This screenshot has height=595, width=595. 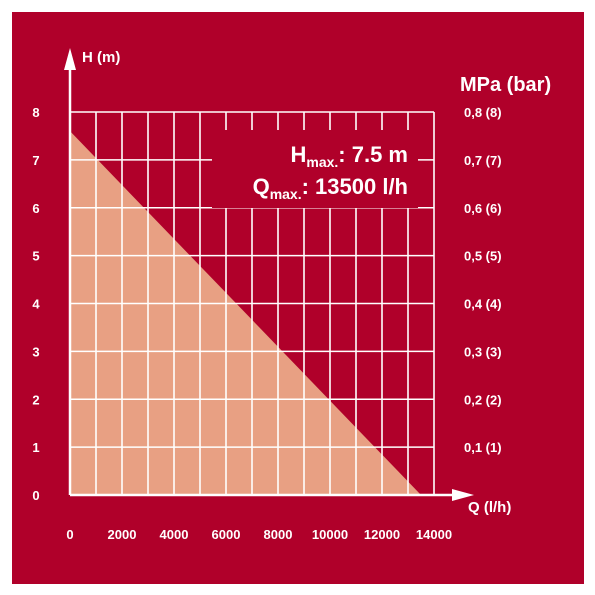 I want to click on annotation-box, so click(x=315, y=169).